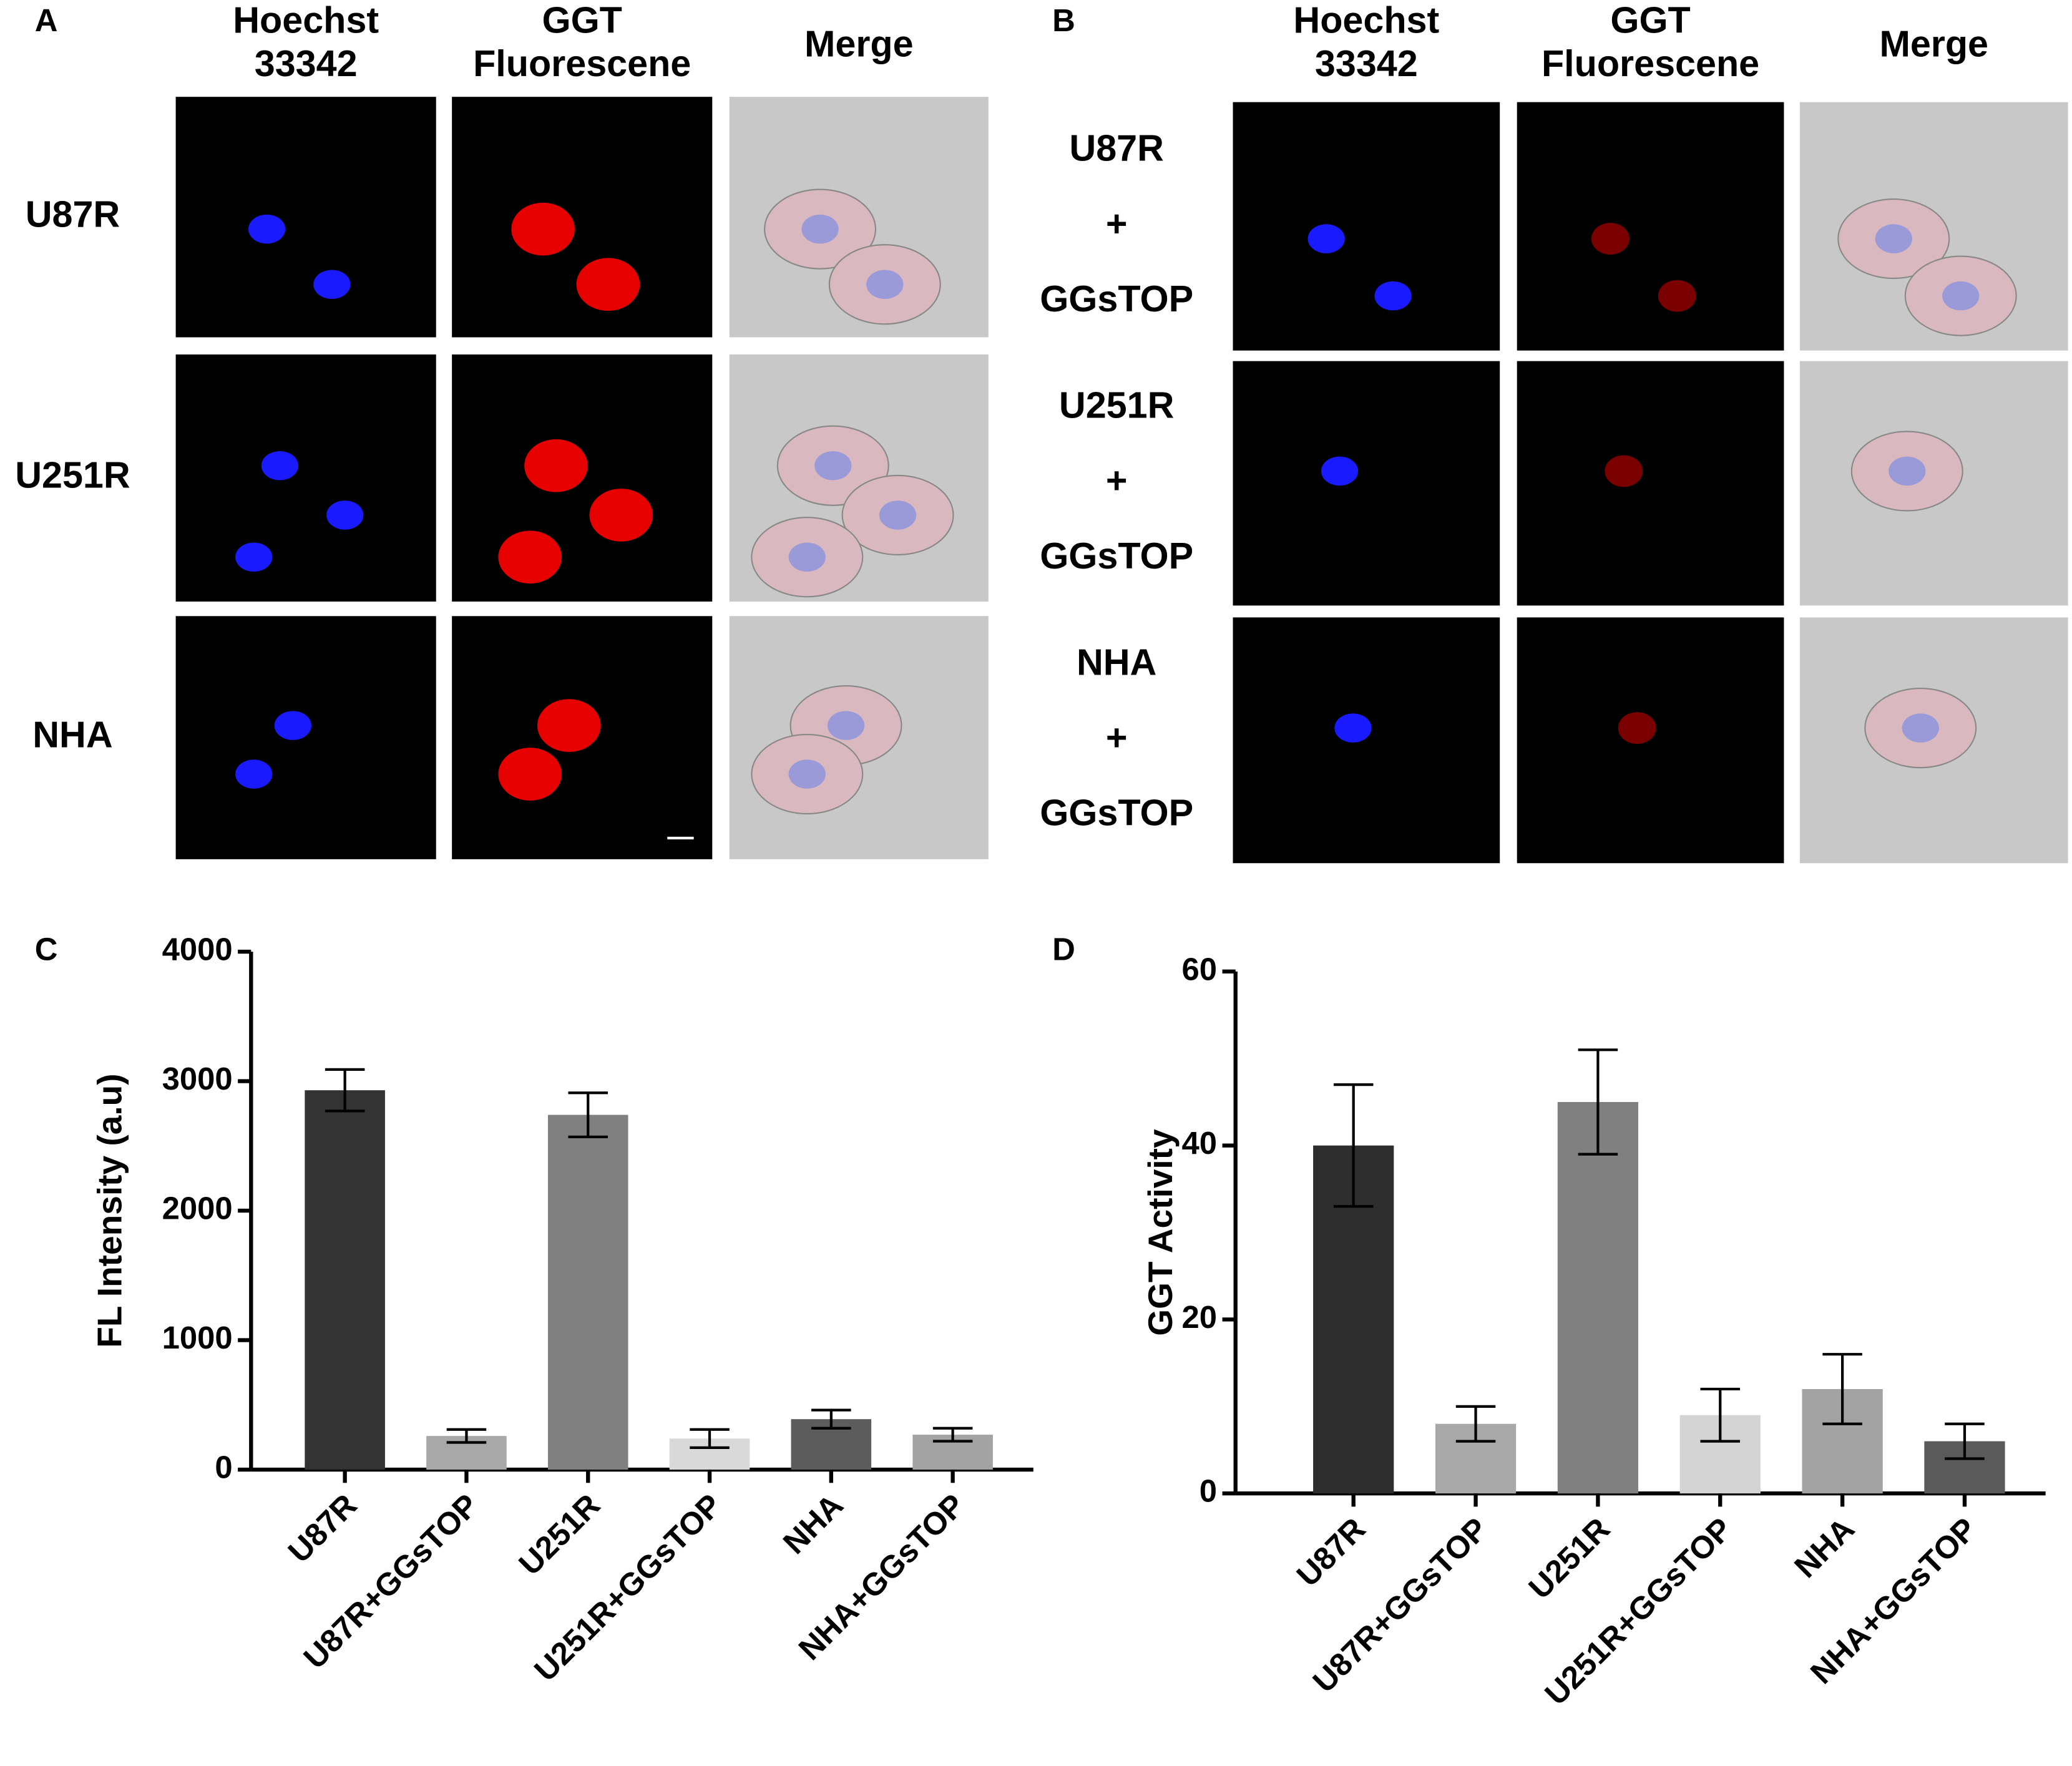  I want to click on y-tick-label: 40, so click(1200, 1143).